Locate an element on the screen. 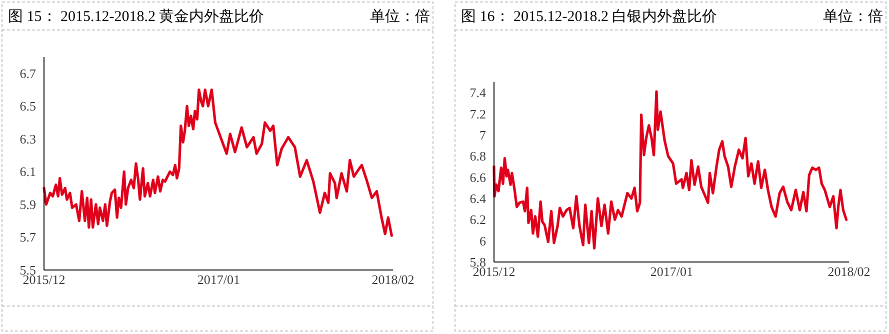  y-tick-label: 6.7 is located at coordinates (28, 73).